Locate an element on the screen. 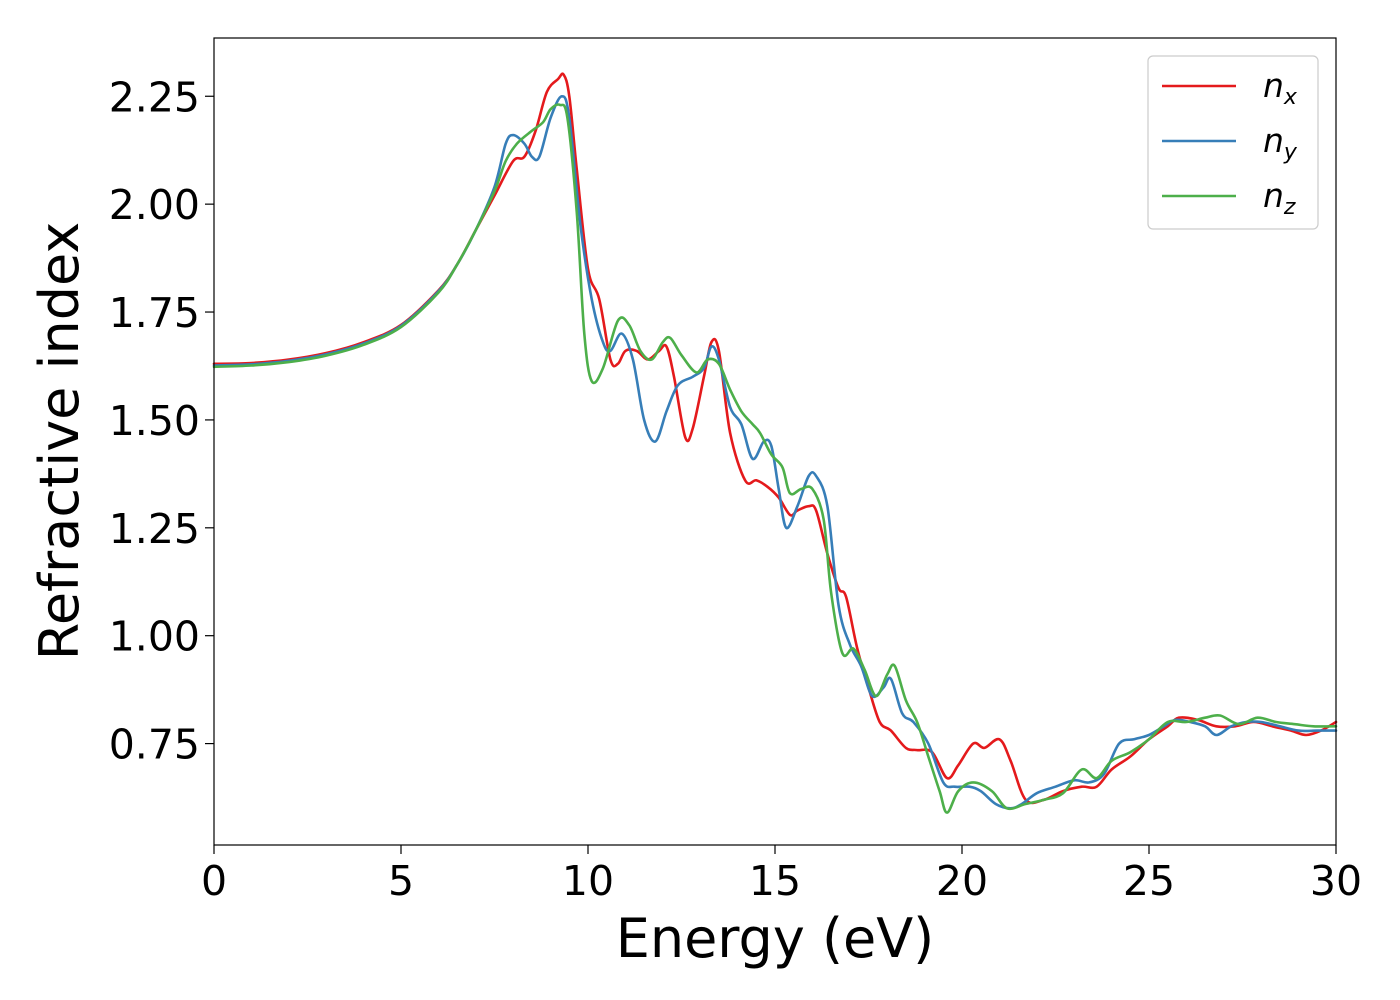  legend: nx ny nz is located at coordinates (1233, 142).